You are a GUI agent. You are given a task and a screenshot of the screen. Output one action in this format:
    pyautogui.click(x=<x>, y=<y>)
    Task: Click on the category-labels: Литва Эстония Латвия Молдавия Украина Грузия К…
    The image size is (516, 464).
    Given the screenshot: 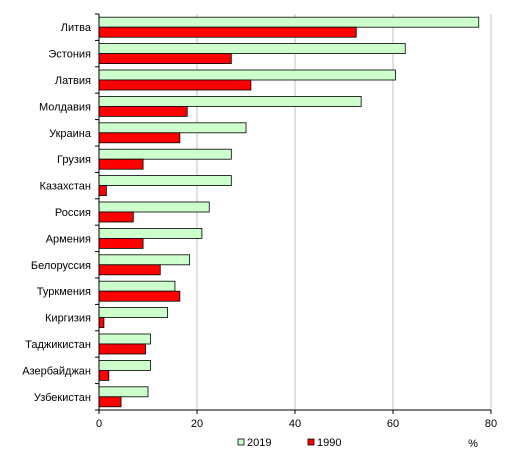 What is the action you would take?
    pyautogui.click(x=57, y=213)
    